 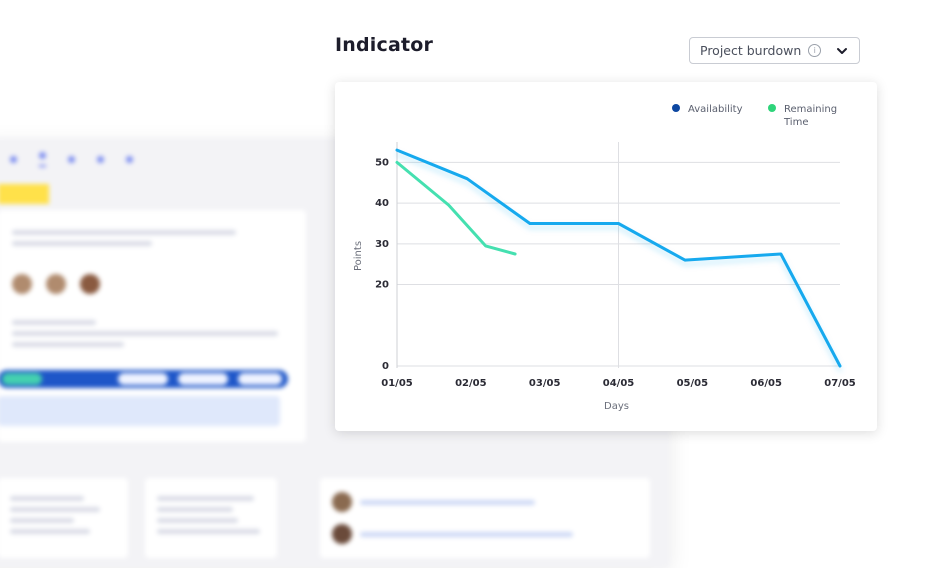 What do you see at coordinates (619, 383) in the screenshot?
I see `x-tick-label: 04/05` at bounding box center [619, 383].